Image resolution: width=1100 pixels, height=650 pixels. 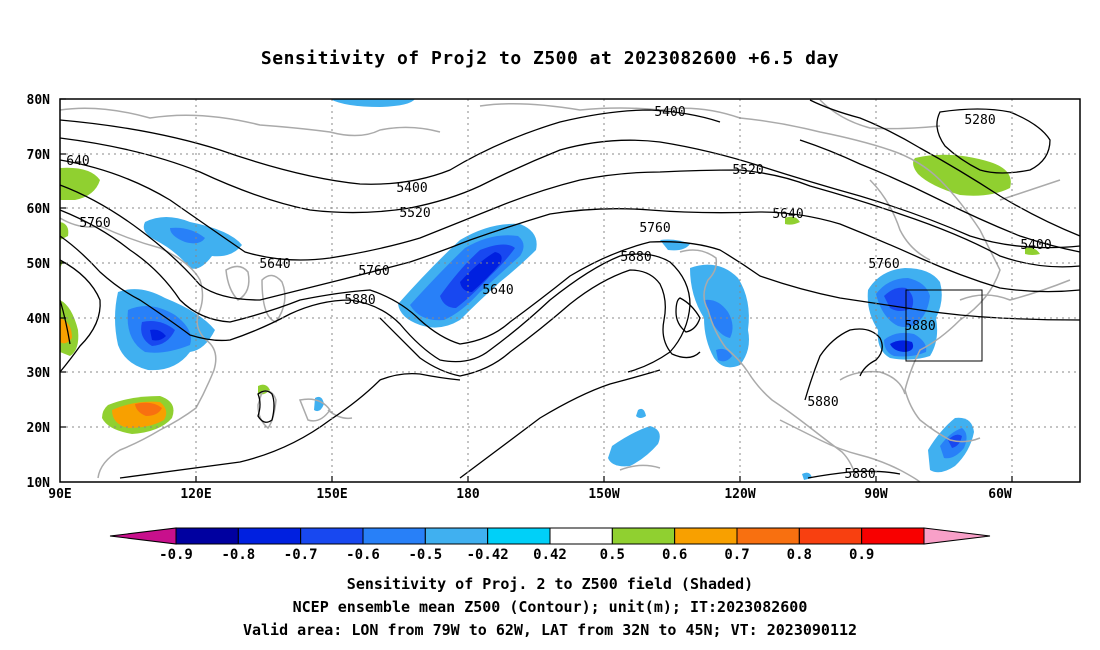 I want to click on colorbar-label: 0.8, so click(x=799, y=555).